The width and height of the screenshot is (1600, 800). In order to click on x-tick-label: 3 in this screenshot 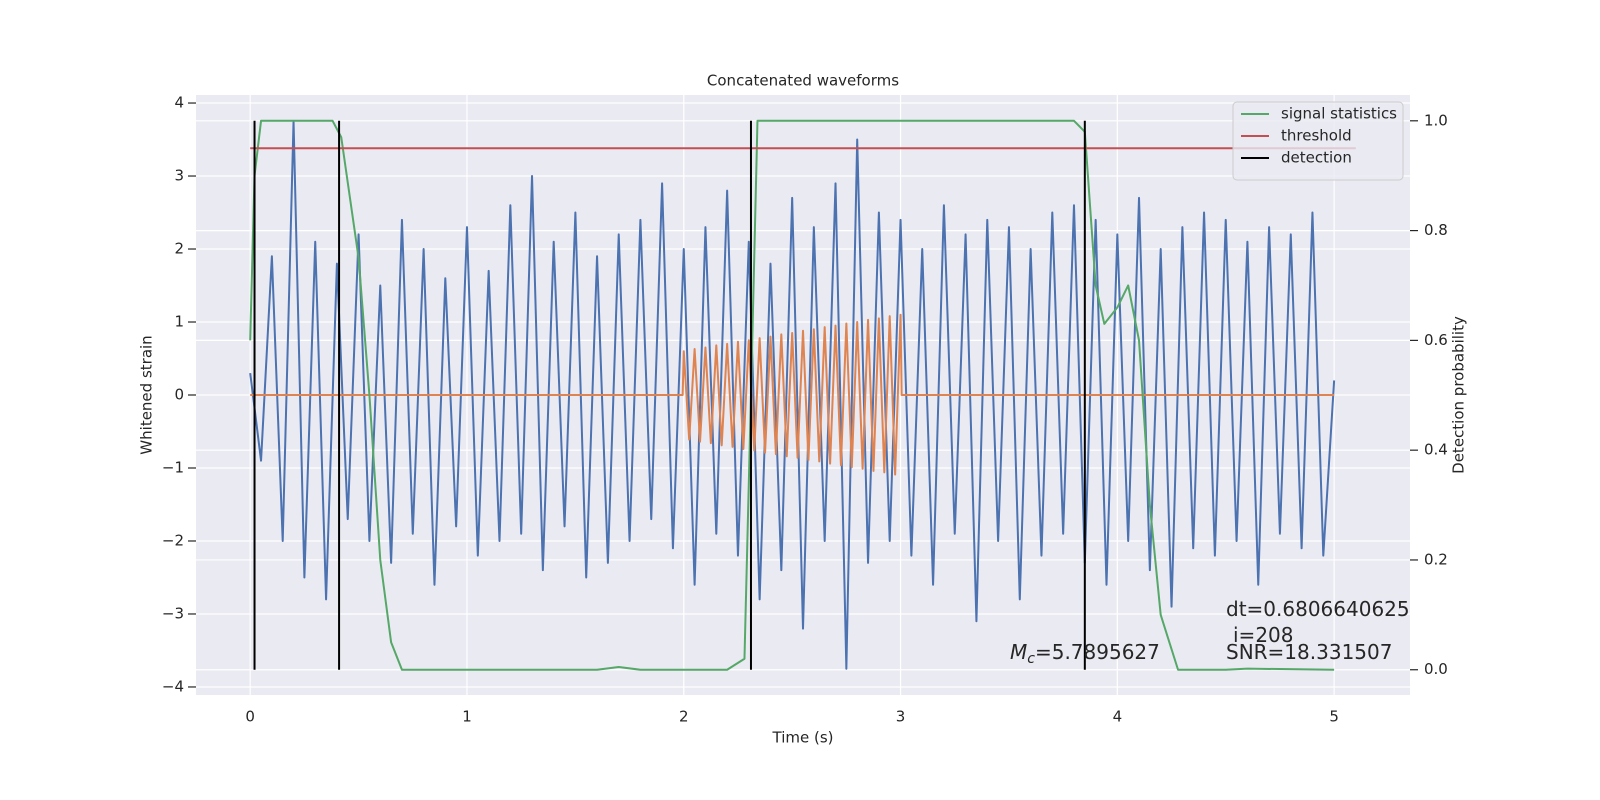, I will do `click(901, 717)`.